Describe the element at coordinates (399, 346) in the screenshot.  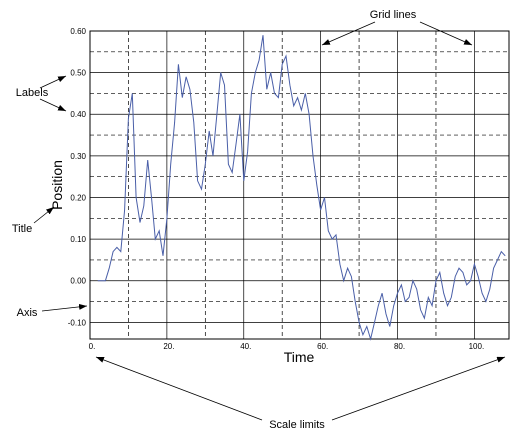
I see `x-tick-label: 80.` at that location.